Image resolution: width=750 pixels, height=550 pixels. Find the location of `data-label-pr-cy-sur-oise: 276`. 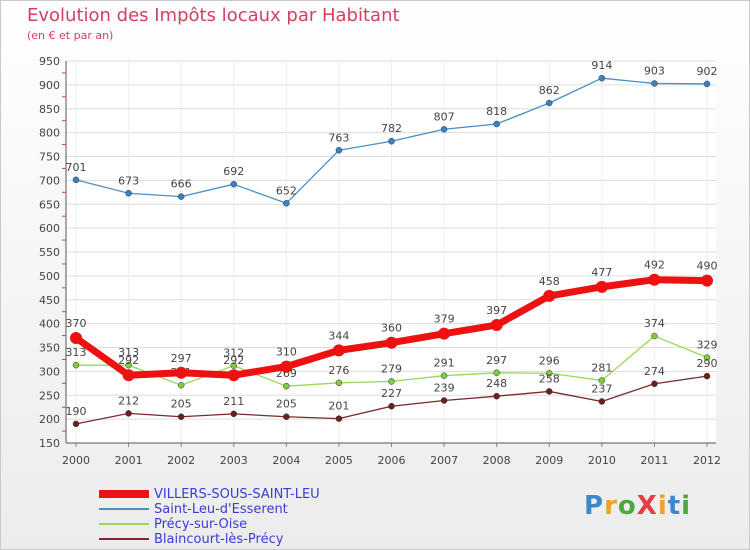

data-label-pr-cy-sur-oise: 276 is located at coordinates (338, 370).